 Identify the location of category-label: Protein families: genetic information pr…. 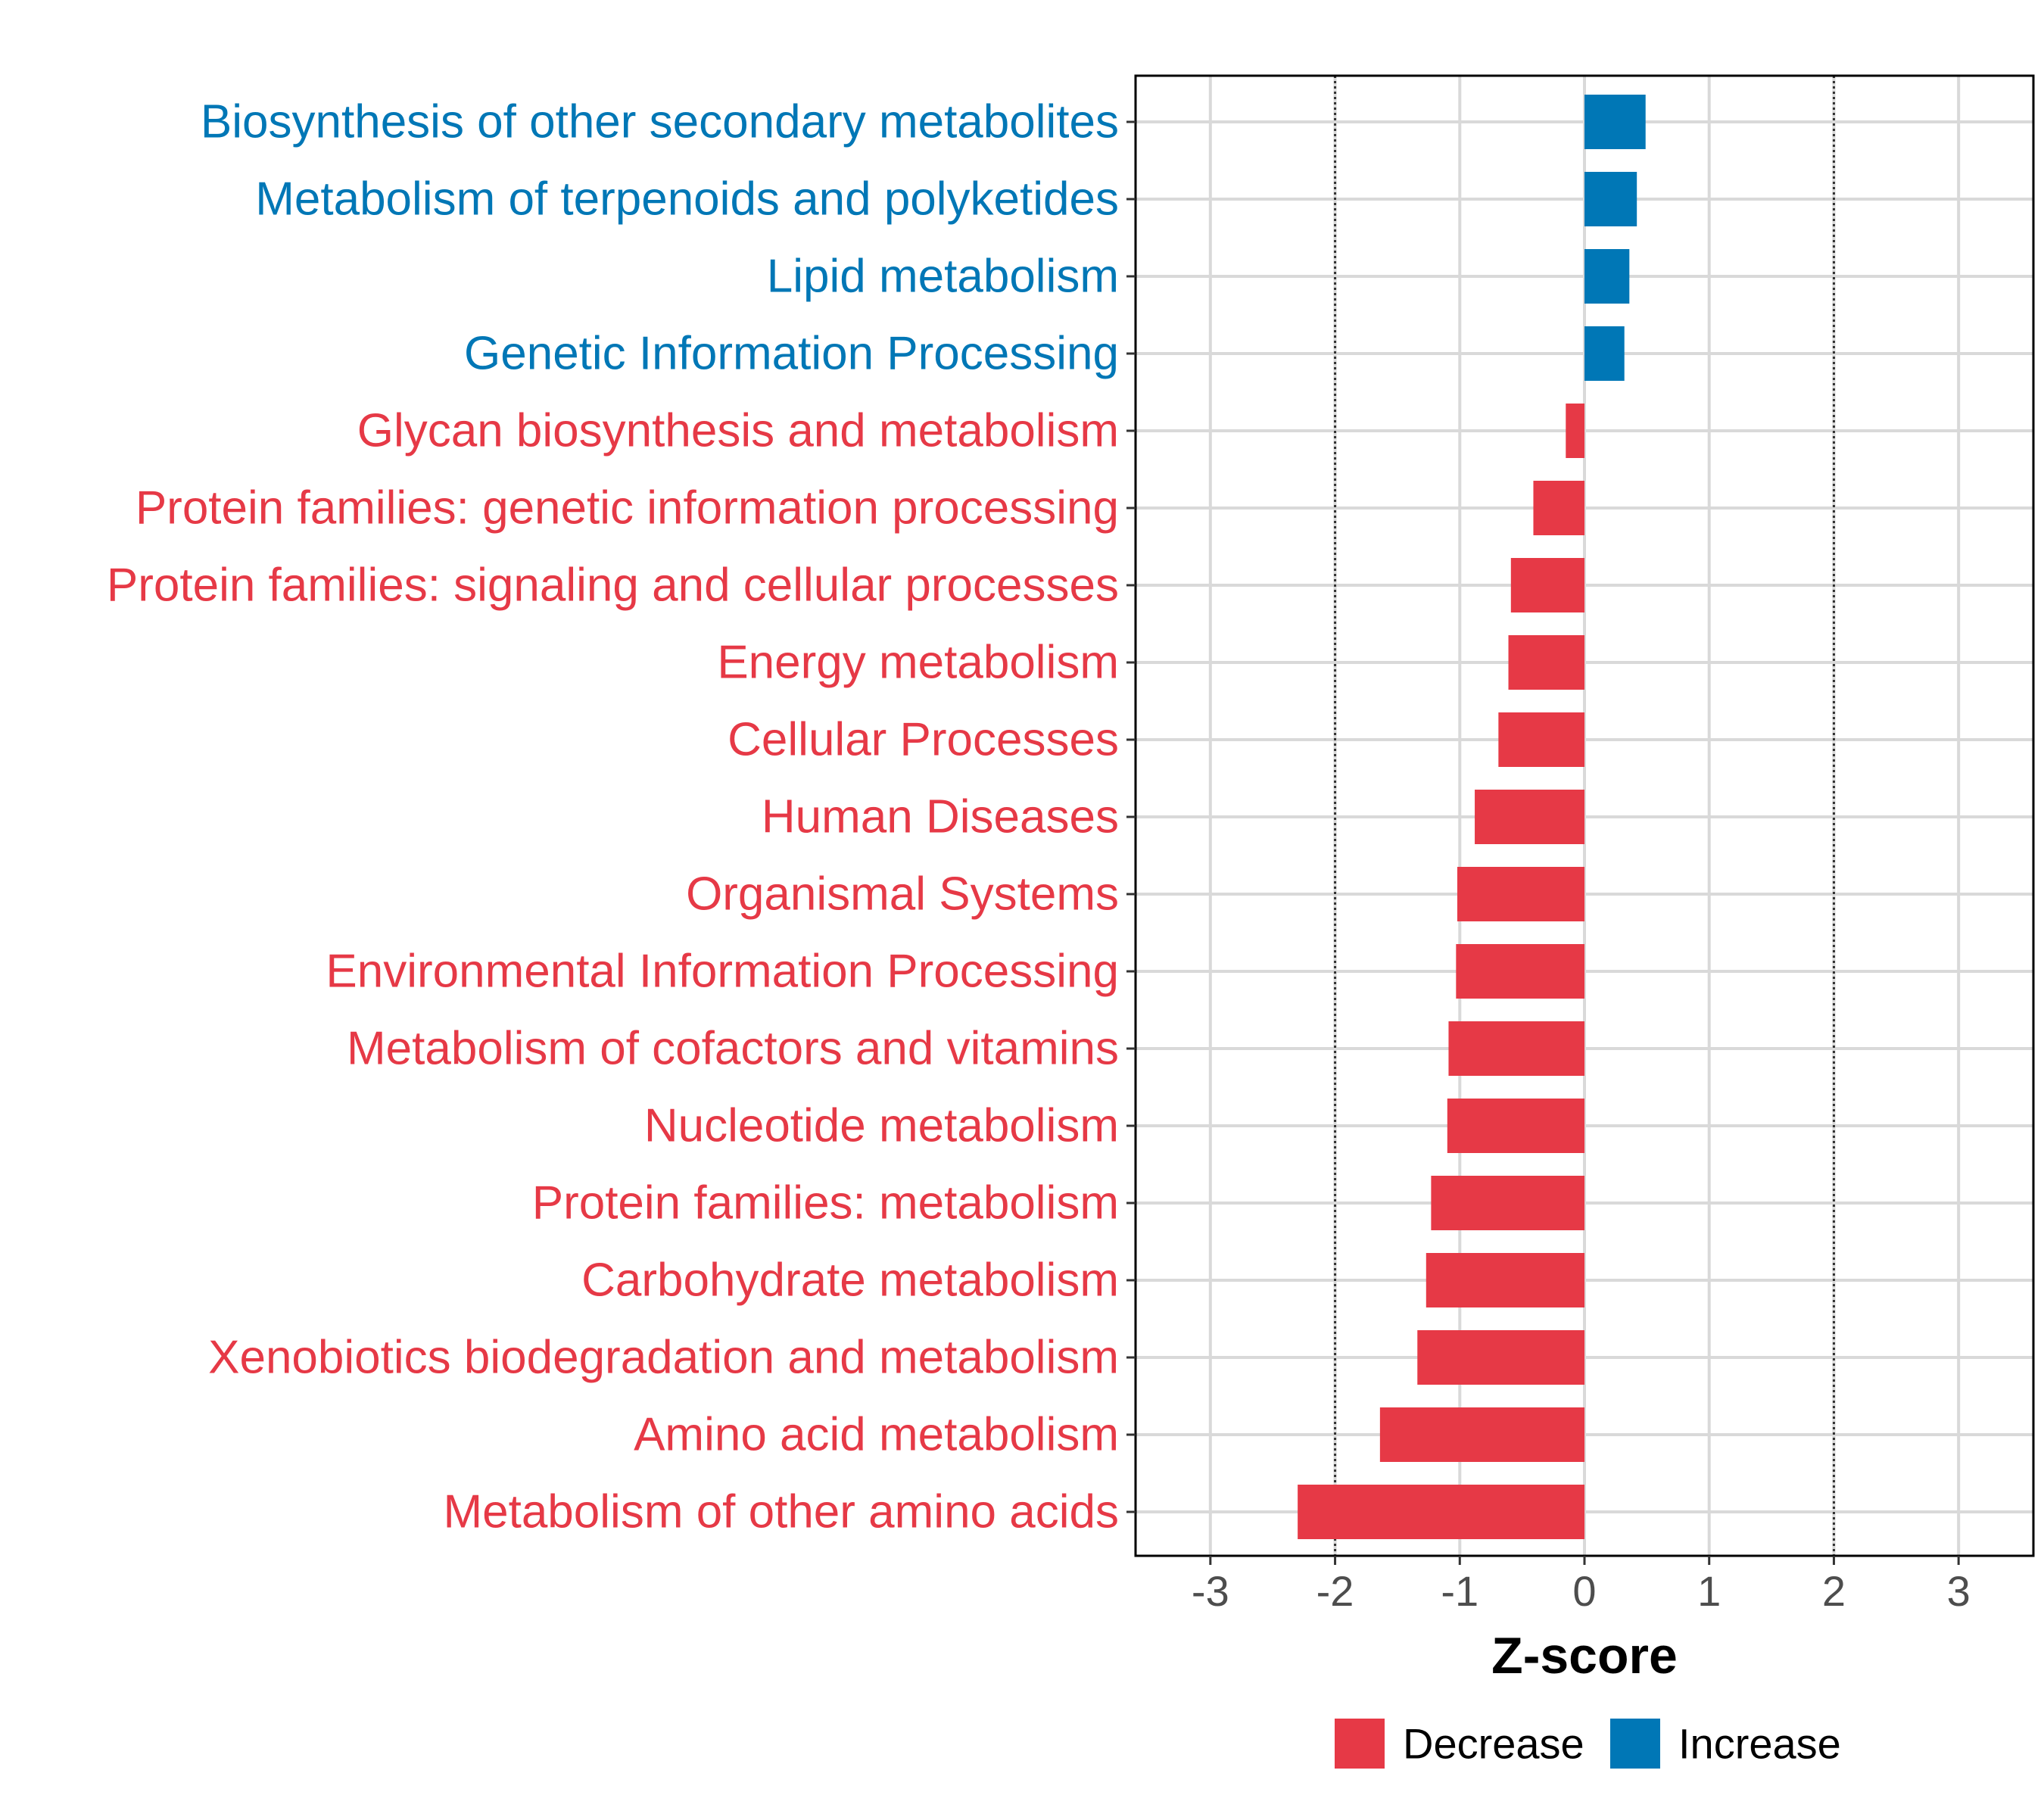
(627, 508).